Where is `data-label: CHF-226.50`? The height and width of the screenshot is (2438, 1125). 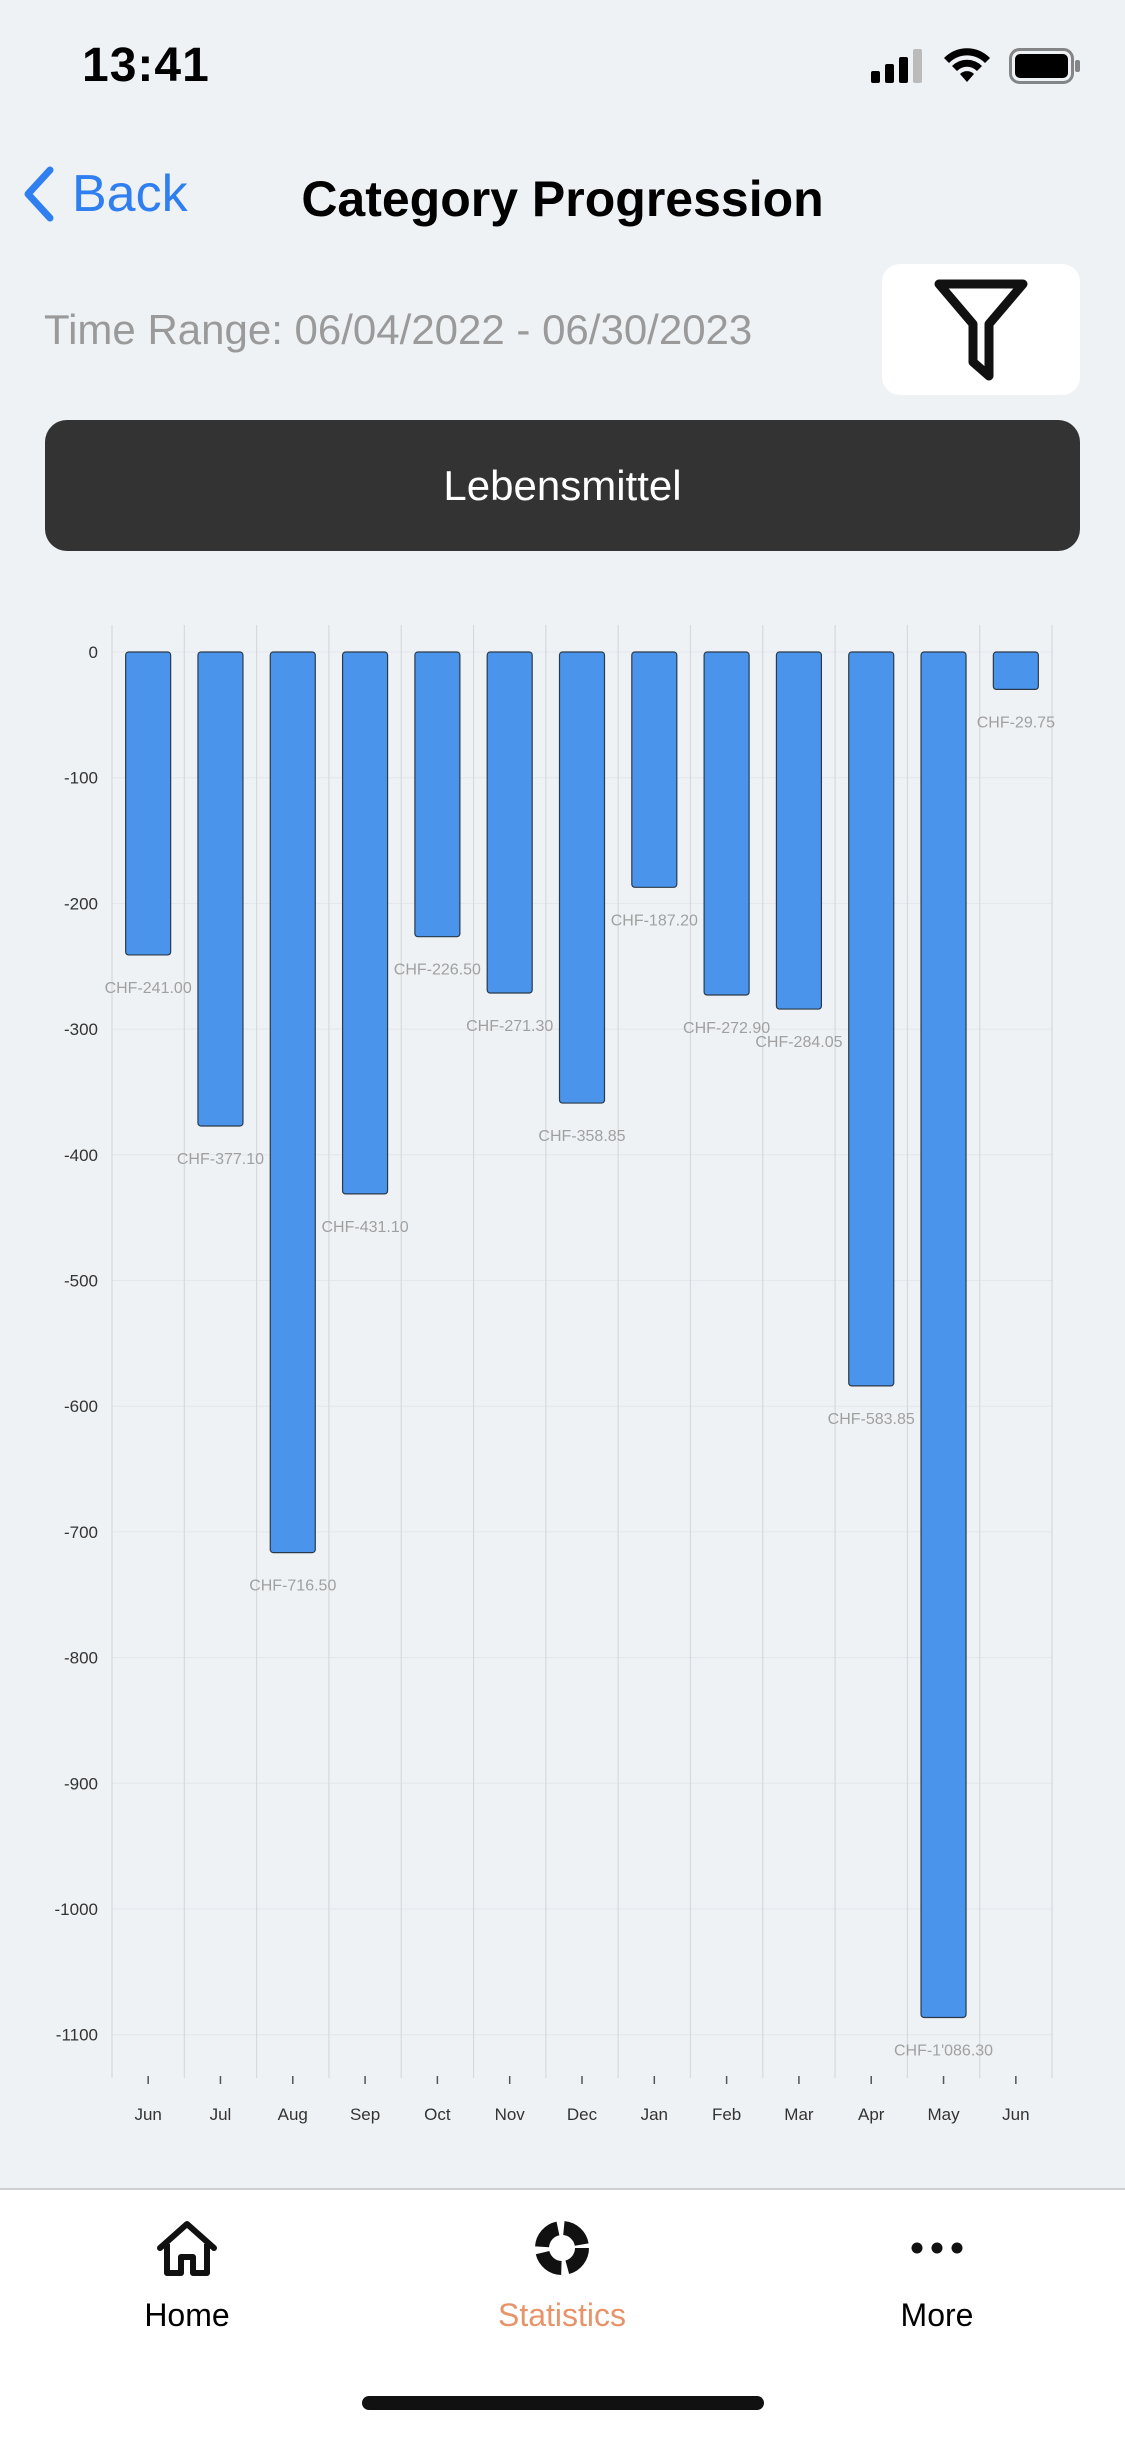 data-label: CHF-226.50 is located at coordinates (437, 970).